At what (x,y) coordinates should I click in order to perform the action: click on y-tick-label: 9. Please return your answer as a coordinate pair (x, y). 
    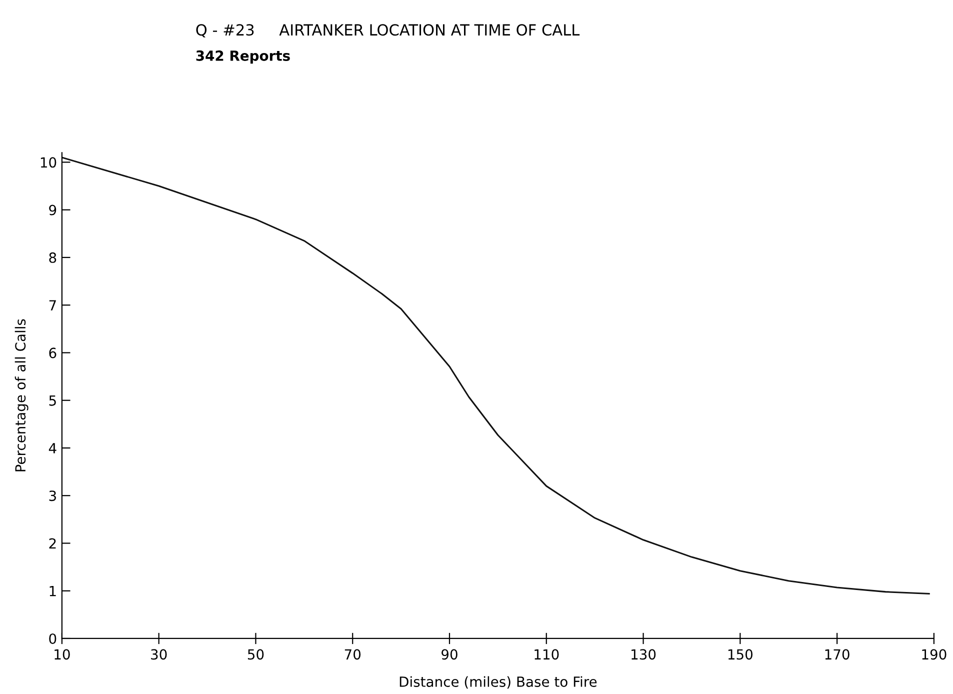
    Looking at the image, I should click on (52, 210).